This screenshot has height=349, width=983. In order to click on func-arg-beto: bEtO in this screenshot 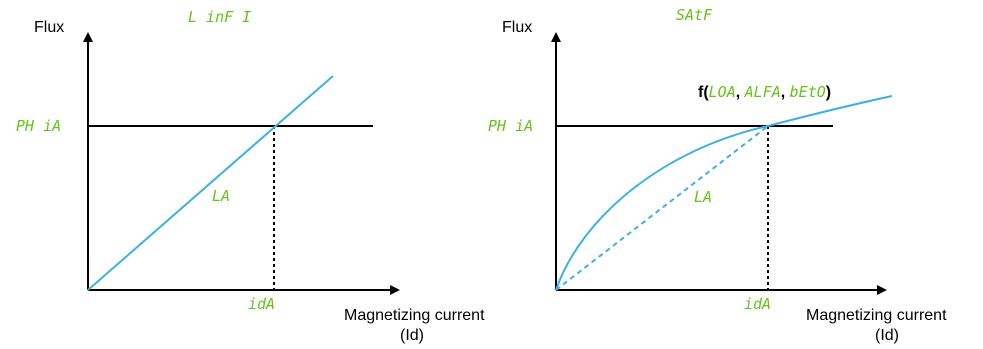, I will do `click(808, 92)`.